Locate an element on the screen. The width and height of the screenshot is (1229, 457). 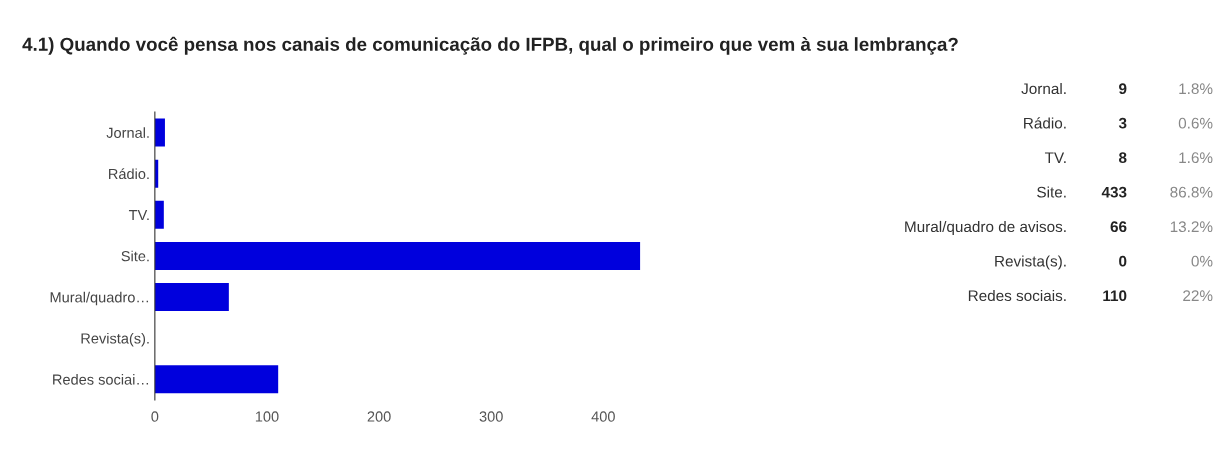
text: 433 is located at coordinates (1114, 192).